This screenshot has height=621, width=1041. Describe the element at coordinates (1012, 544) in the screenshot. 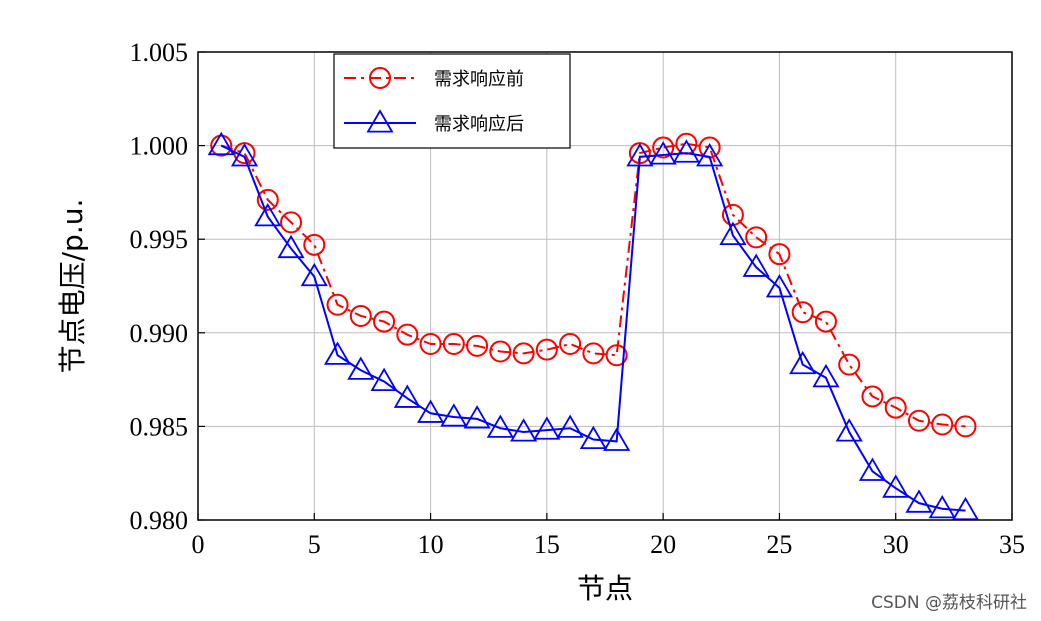

I see `x-tick-label: 35` at that location.